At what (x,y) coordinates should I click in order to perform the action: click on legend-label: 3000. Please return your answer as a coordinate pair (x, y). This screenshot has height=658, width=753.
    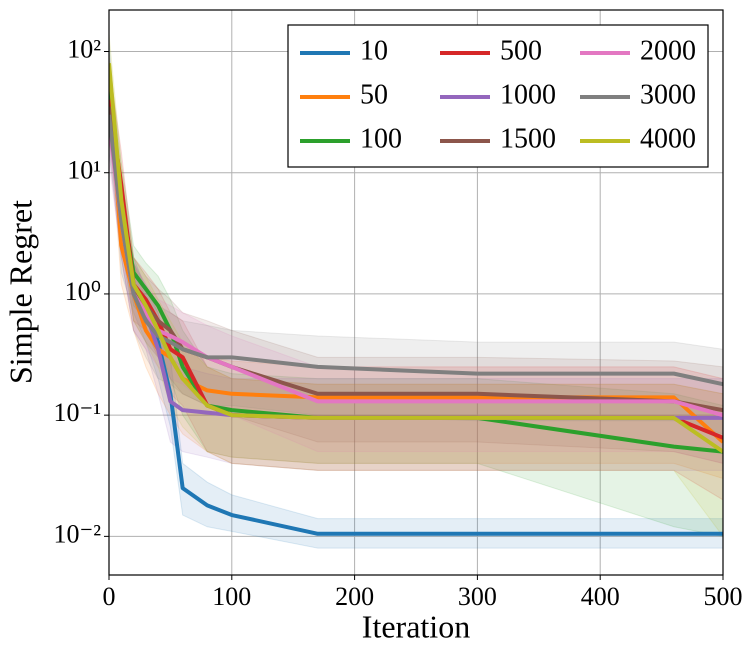
    Looking at the image, I should click on (668, 94).